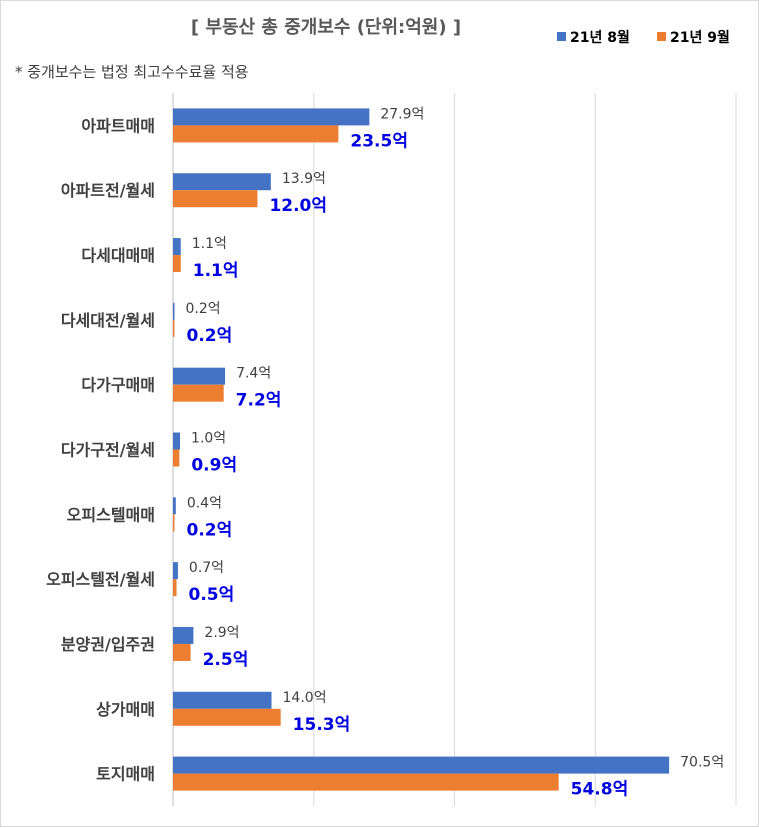 The height and width of the screenshot is (828, 759). I want to click on data-label-sep: 2.5억, so click(226, 660).